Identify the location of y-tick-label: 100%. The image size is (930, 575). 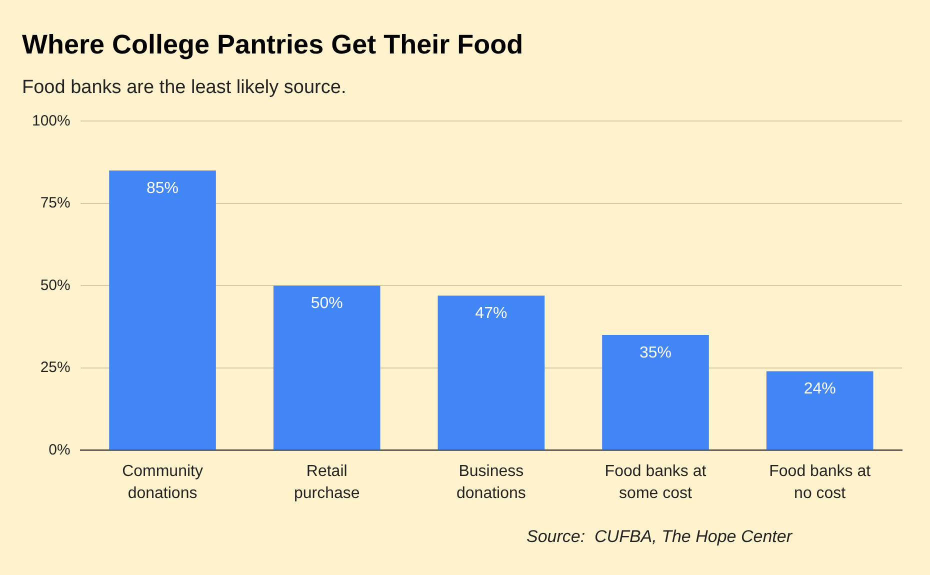
(51, 121).